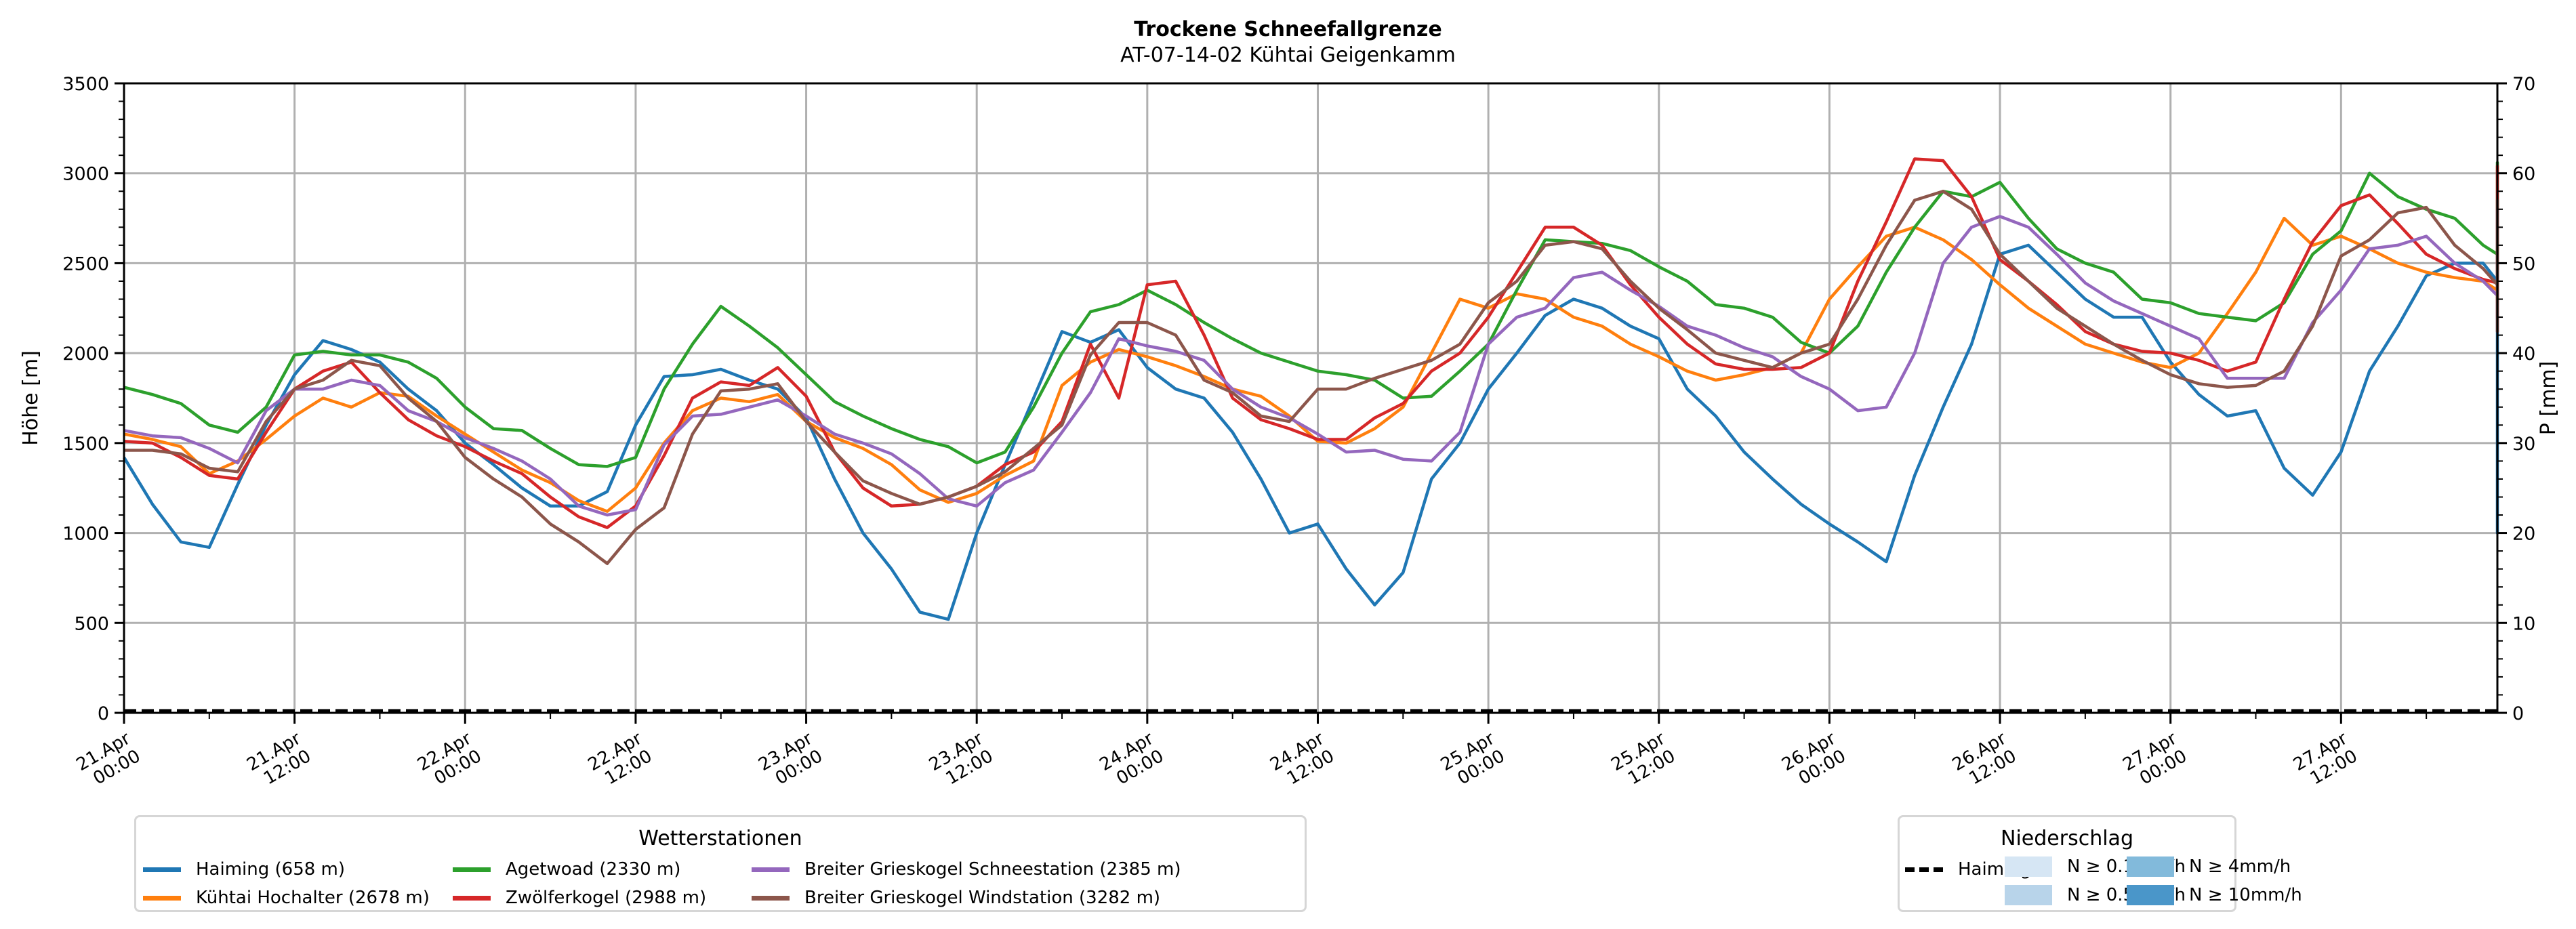 This screenshot has height=929, width=2576. What do you see at coordinates (313, 898) in the screenshot?
I see `legend-label: Kühtai Hochalter (2678 m)` at bounding box center [313, 898].